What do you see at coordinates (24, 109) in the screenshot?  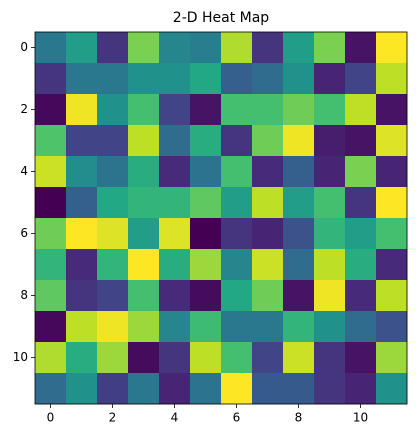 I see `y-tick-label: 2` at bounding box center [24, 109].